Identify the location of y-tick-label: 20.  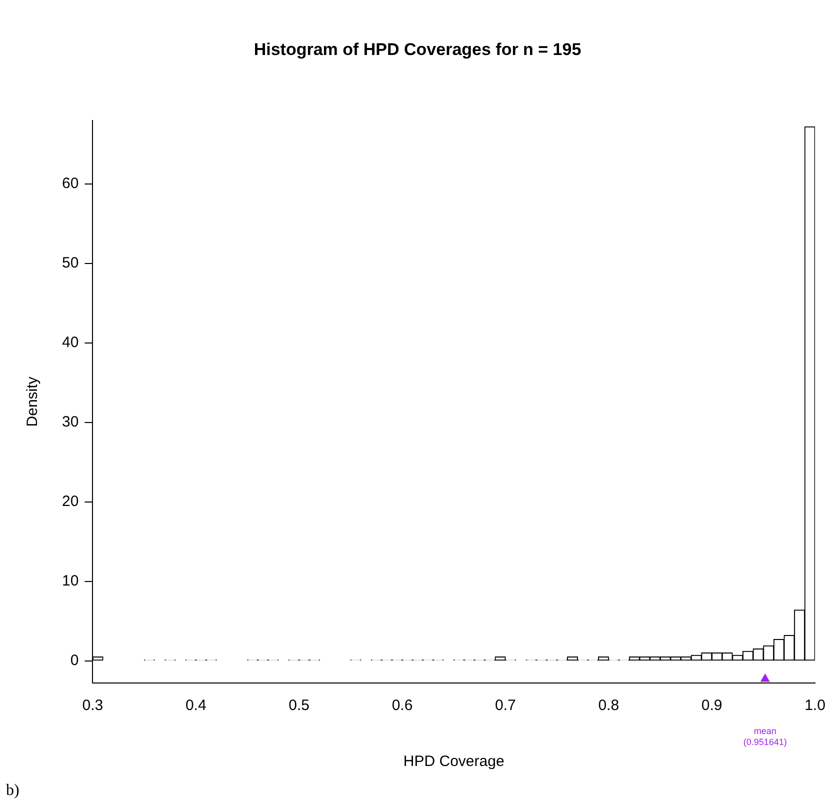
(70, 501).